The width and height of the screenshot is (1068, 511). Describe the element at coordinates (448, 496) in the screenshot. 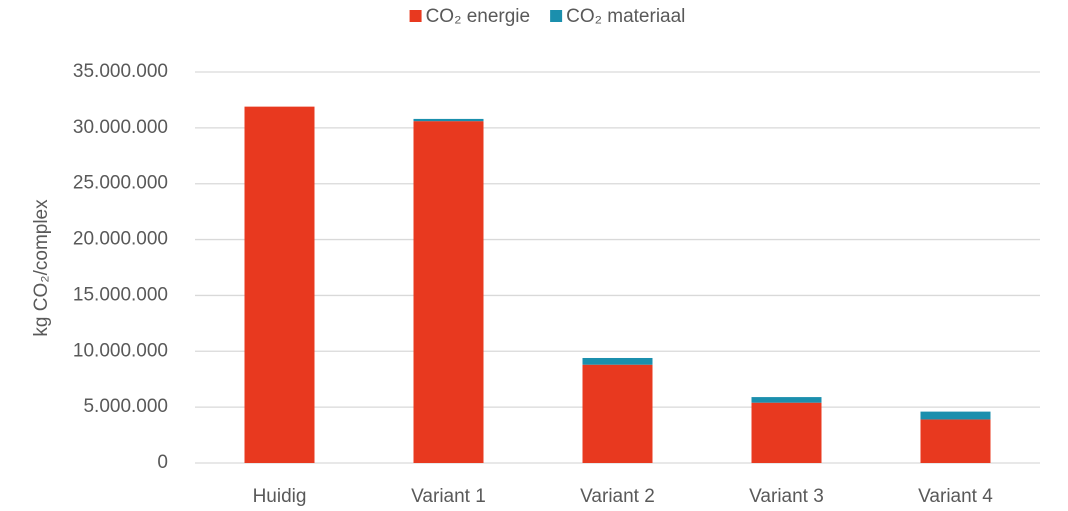

I see `x-tick-label: Variant 1` at that location.